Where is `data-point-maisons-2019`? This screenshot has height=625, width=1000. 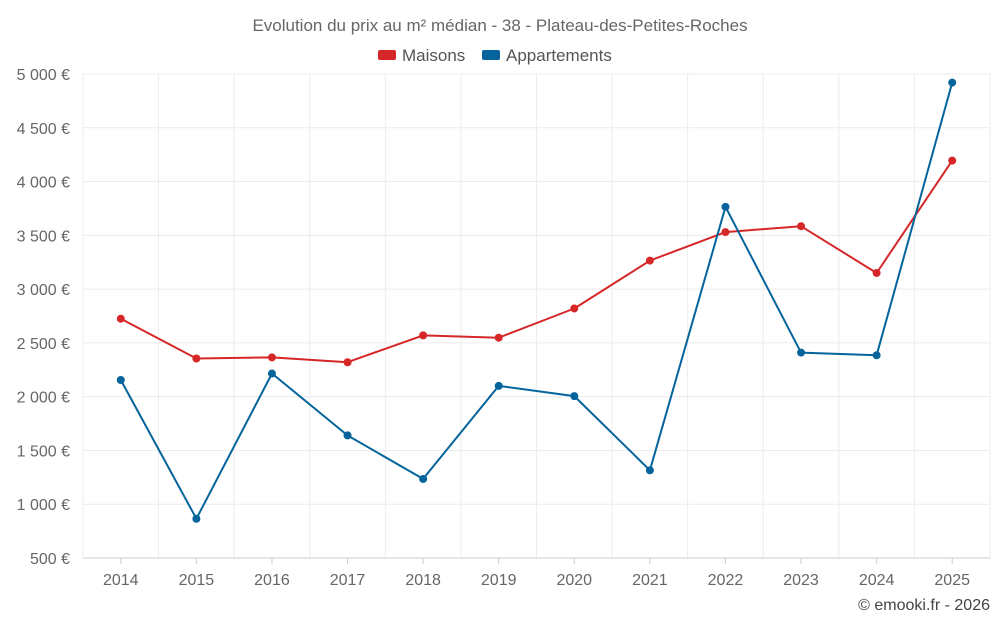
data-point-maisons-2019 is located at coordinates (498, 337).